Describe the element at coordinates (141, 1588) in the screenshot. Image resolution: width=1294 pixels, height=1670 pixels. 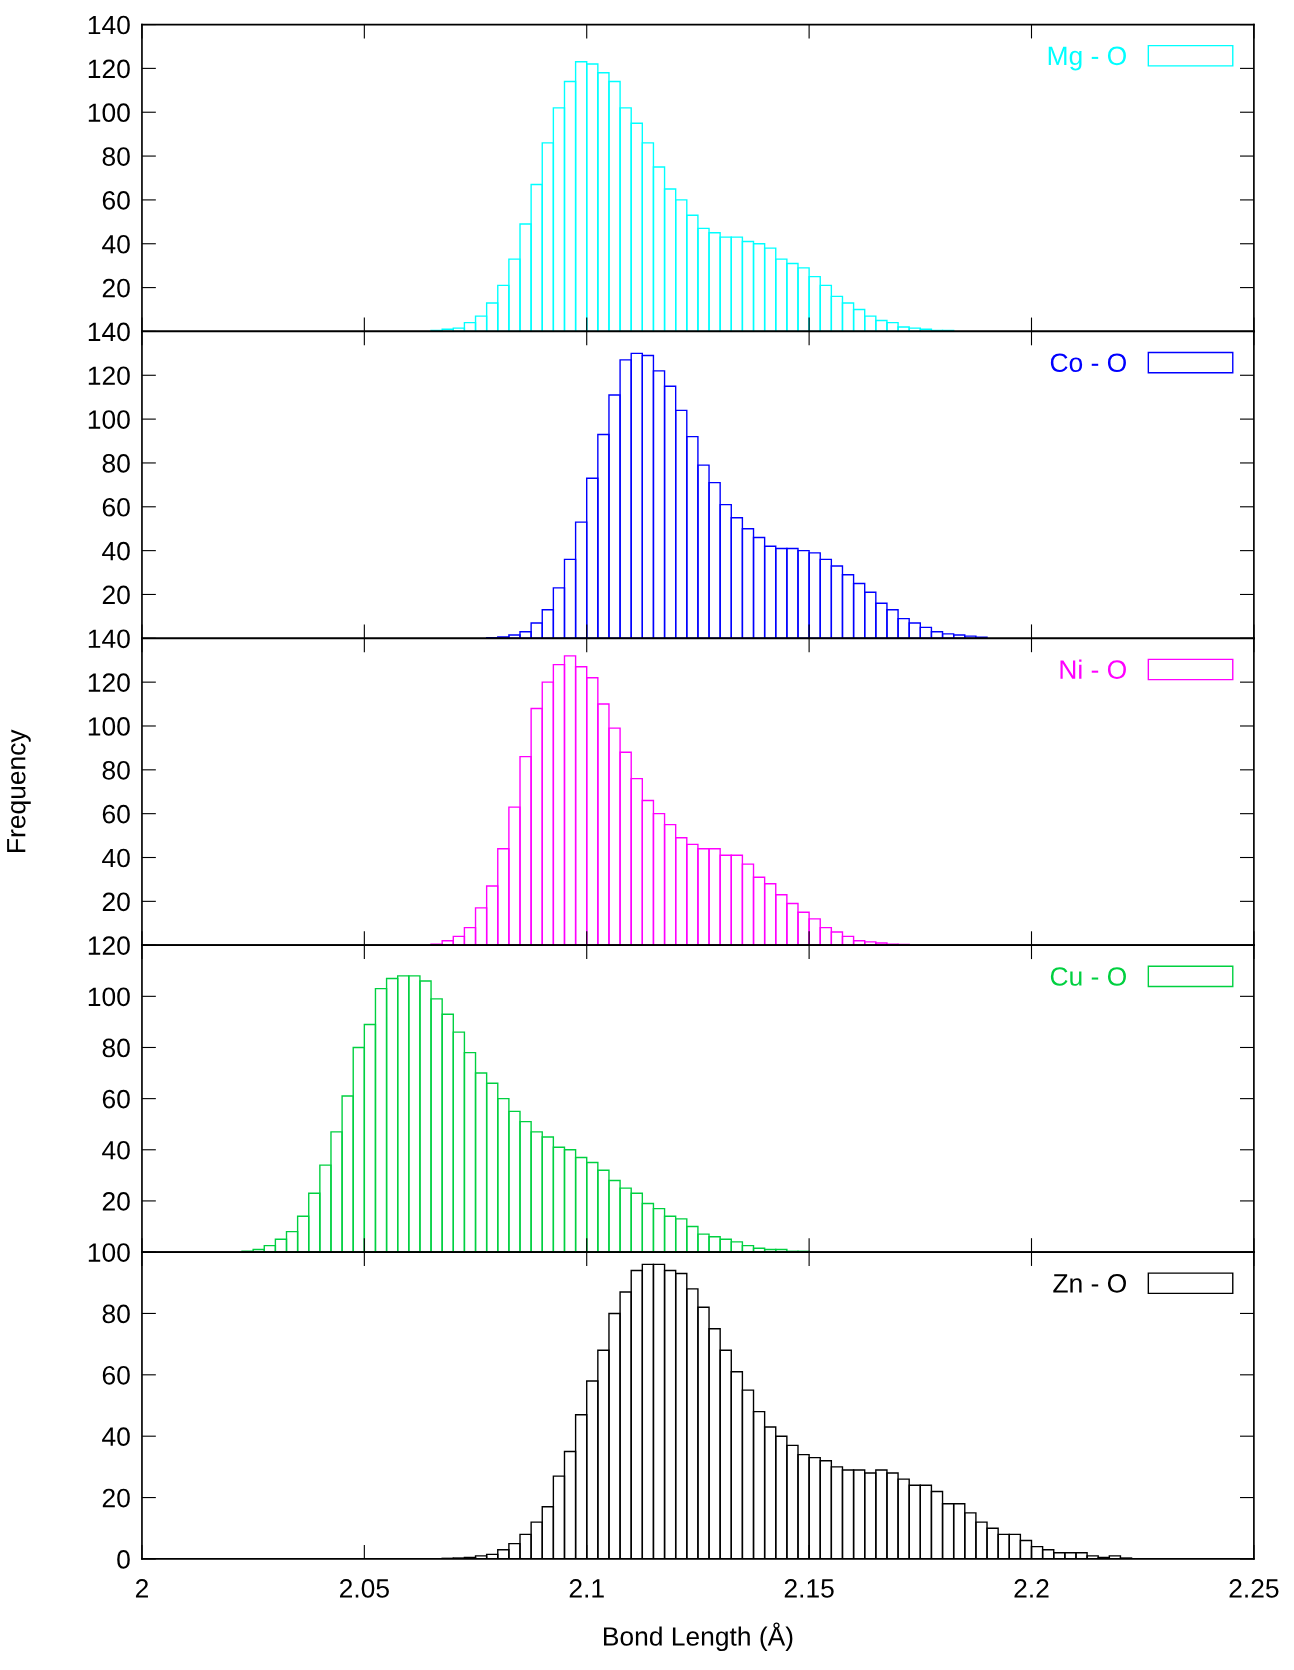
I see `x-tick-label: 2` at that location.